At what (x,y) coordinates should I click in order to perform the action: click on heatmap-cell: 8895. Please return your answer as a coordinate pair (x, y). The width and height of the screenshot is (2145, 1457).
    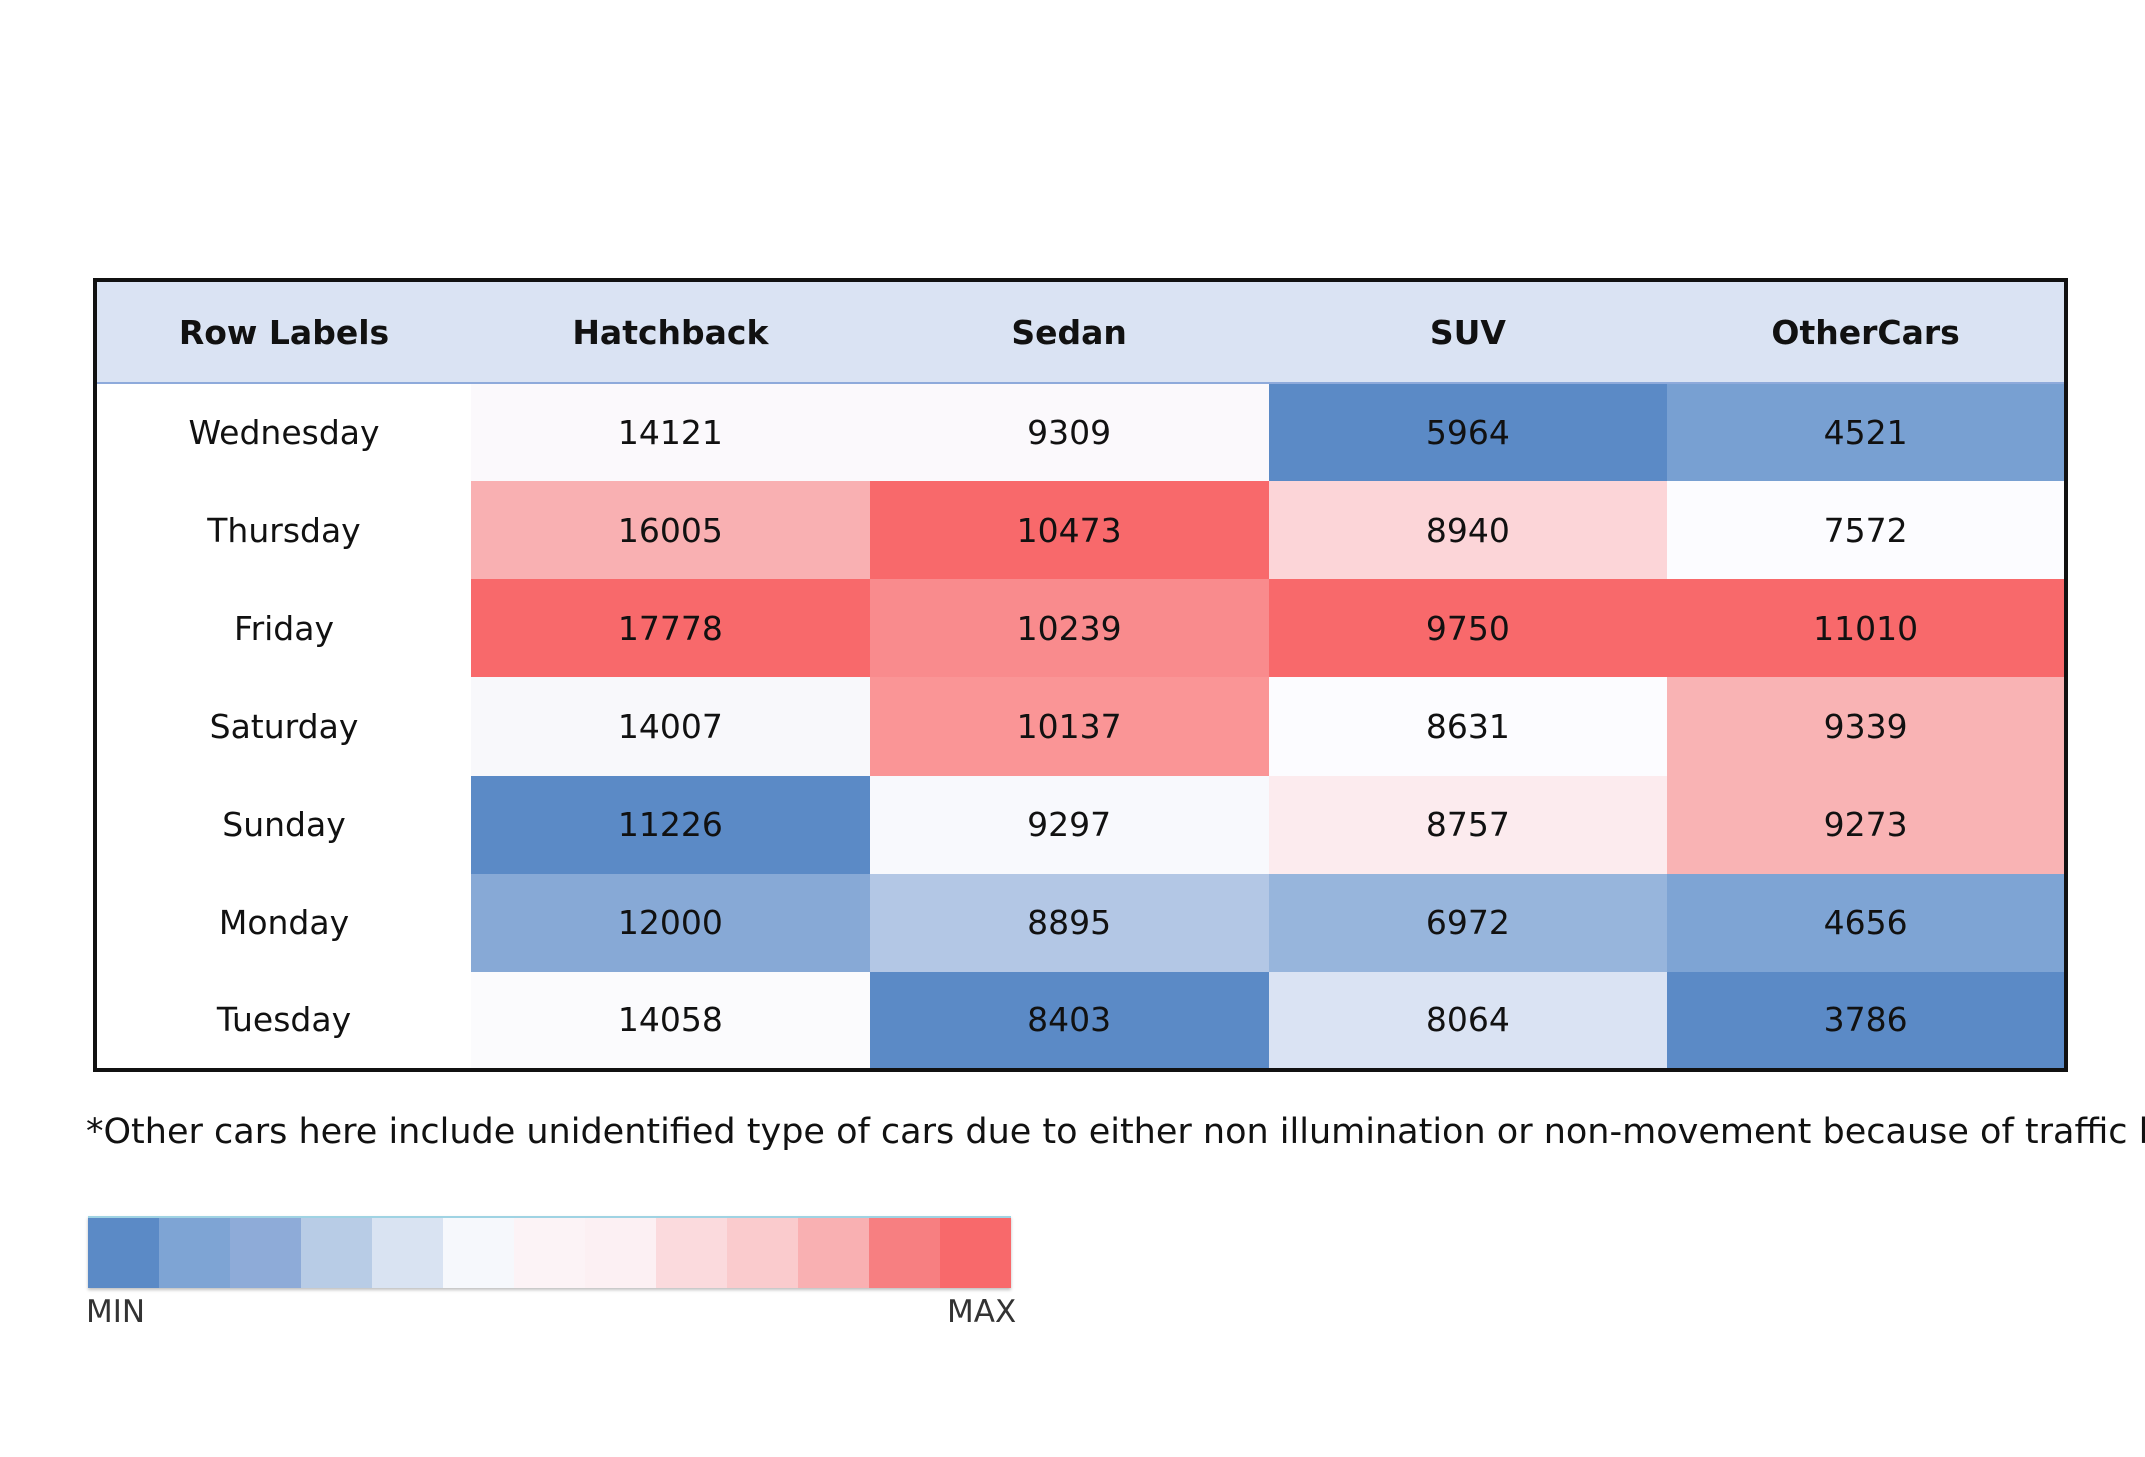
    Looking at the image, I should click on (1069, 922).